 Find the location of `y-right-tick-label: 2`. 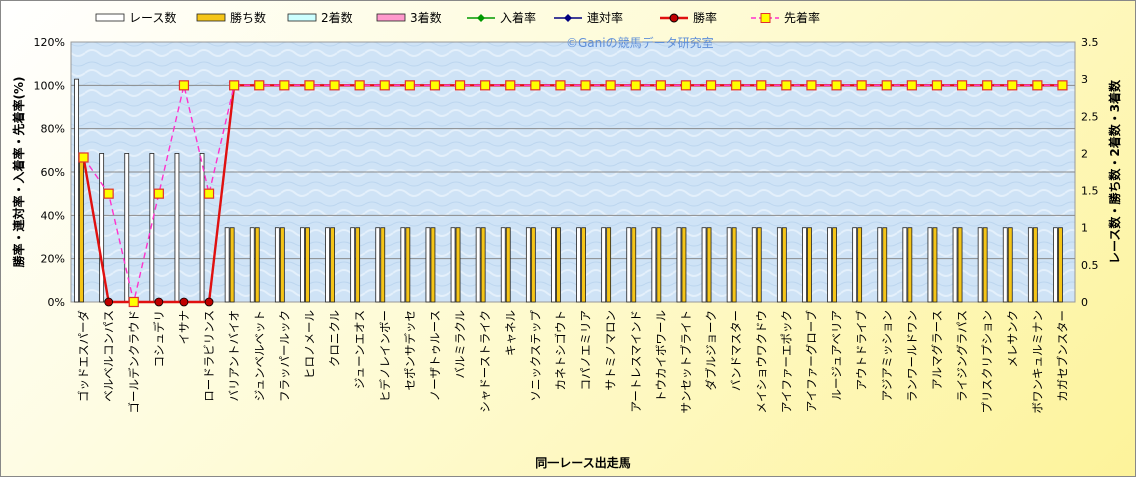

y-right-tick-label: 2 is located at coordinates (1084, 153).